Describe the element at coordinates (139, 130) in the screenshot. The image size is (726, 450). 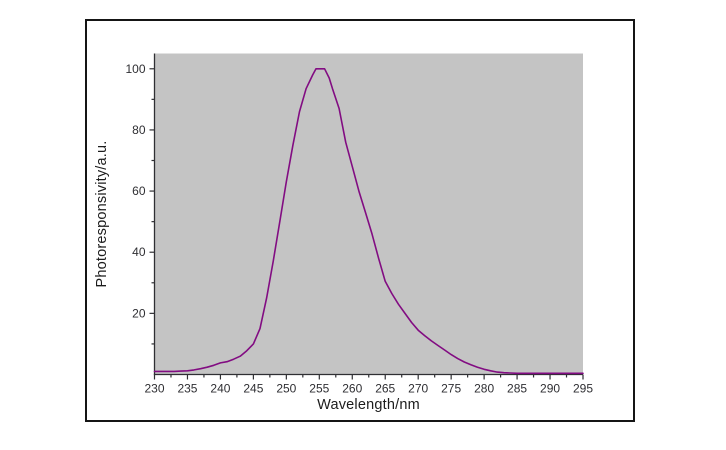
I see `y-tick-label: 80` at that location.